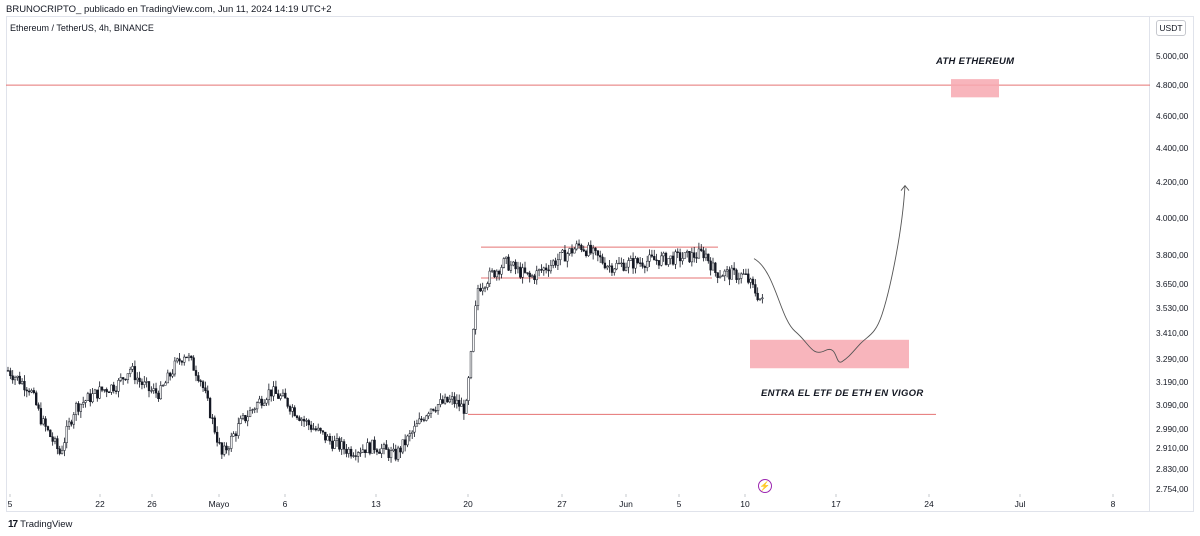 The height and width of the screenshot is (536, 1200). What do you see at coordinates (1172, 308) in the screenshot?
I see `price-tick-label: 3.530,00` at bounding box center [1172, 308].